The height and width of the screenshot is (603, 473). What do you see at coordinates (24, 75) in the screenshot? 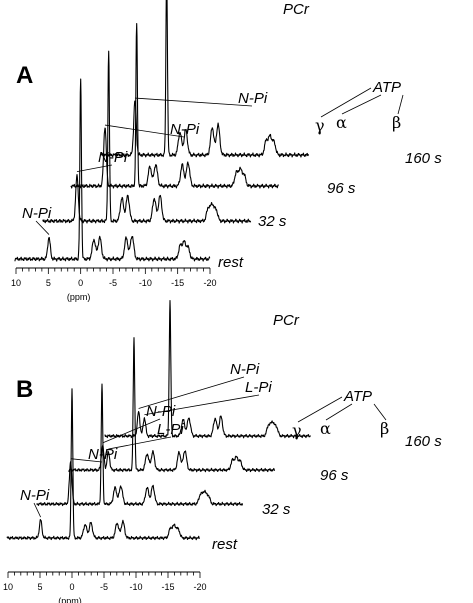
I see `panel-label: A` at bounding box center [24, 75].